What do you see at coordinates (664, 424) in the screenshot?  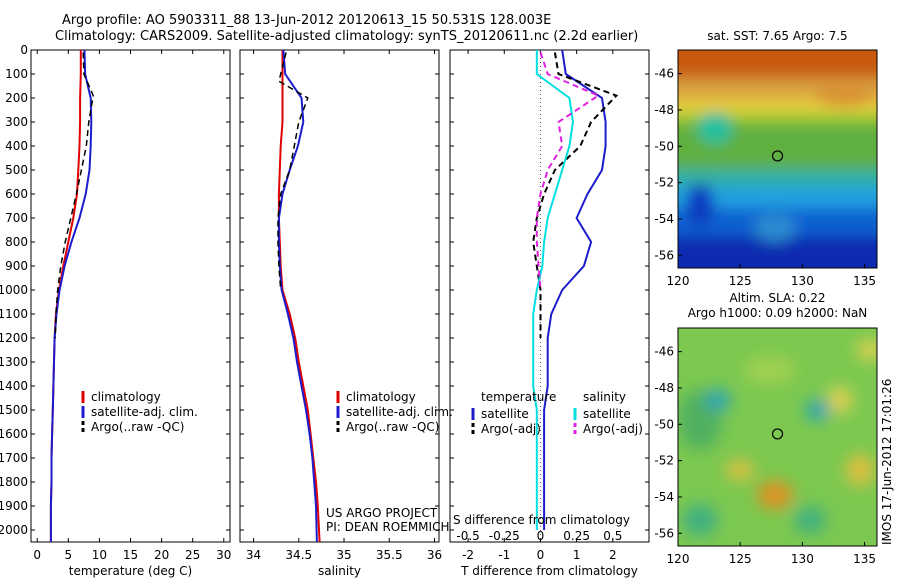 I see `sla_map-ytick-label: -50` at bounding box center [664, 424].